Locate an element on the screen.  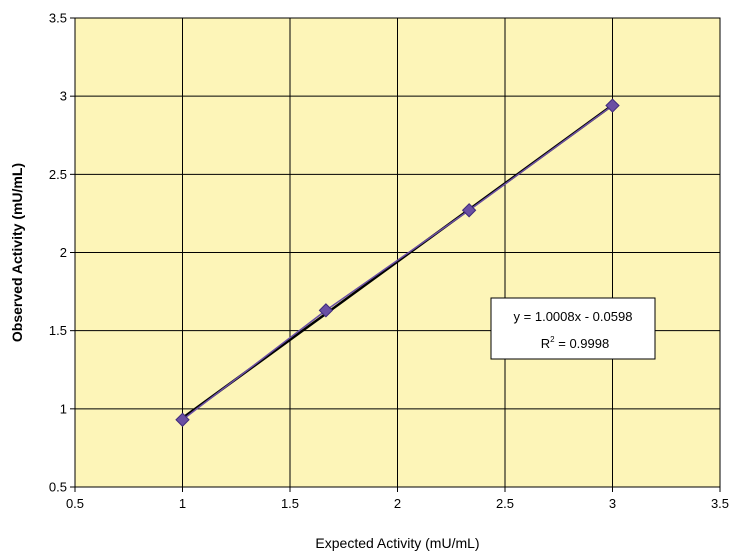
trendline-equation: y = 1.0008x - 0.0598 is located at coordinates (573, 316).